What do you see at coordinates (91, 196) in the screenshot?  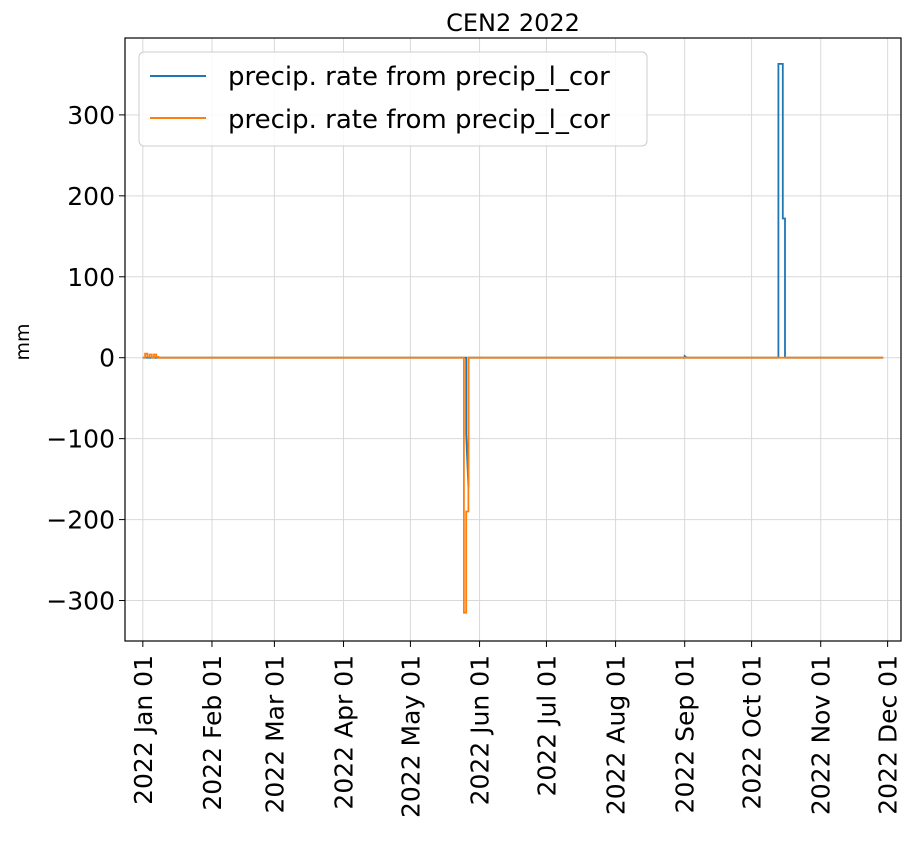 I see `y-tick-label: 200` at bounding box center [91, 196].